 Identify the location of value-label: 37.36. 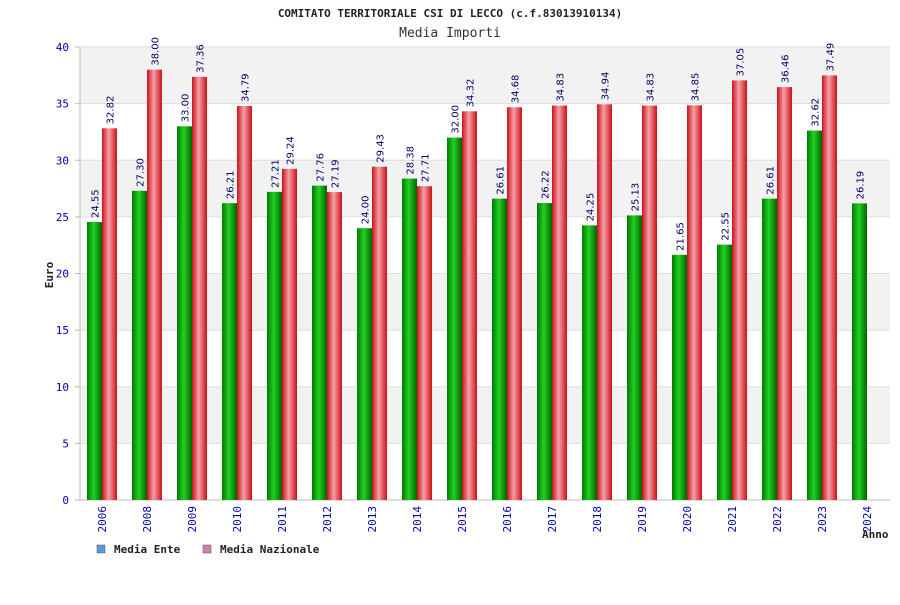
(201, 58).